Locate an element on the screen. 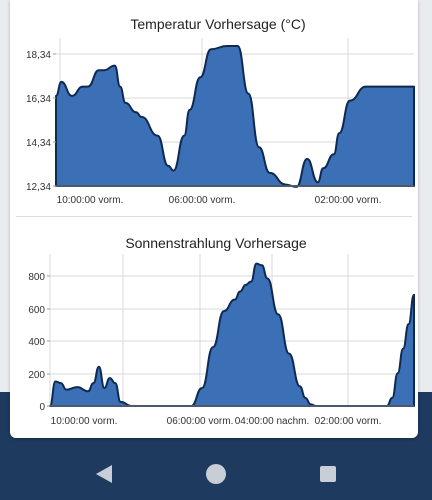 Image resolution: width=432 pixels, height=500 pixels. recents-icon is located at coordinates (328, 474).